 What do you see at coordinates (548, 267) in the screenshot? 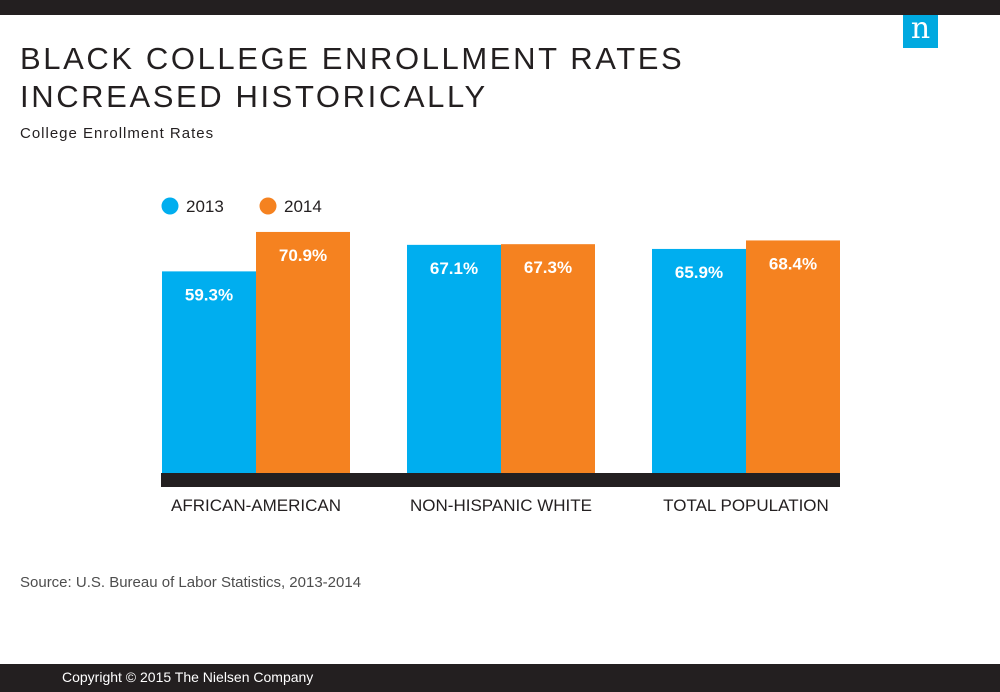
I see `data-label-2014-1: 67.3%` at bounding box center [548, 267].